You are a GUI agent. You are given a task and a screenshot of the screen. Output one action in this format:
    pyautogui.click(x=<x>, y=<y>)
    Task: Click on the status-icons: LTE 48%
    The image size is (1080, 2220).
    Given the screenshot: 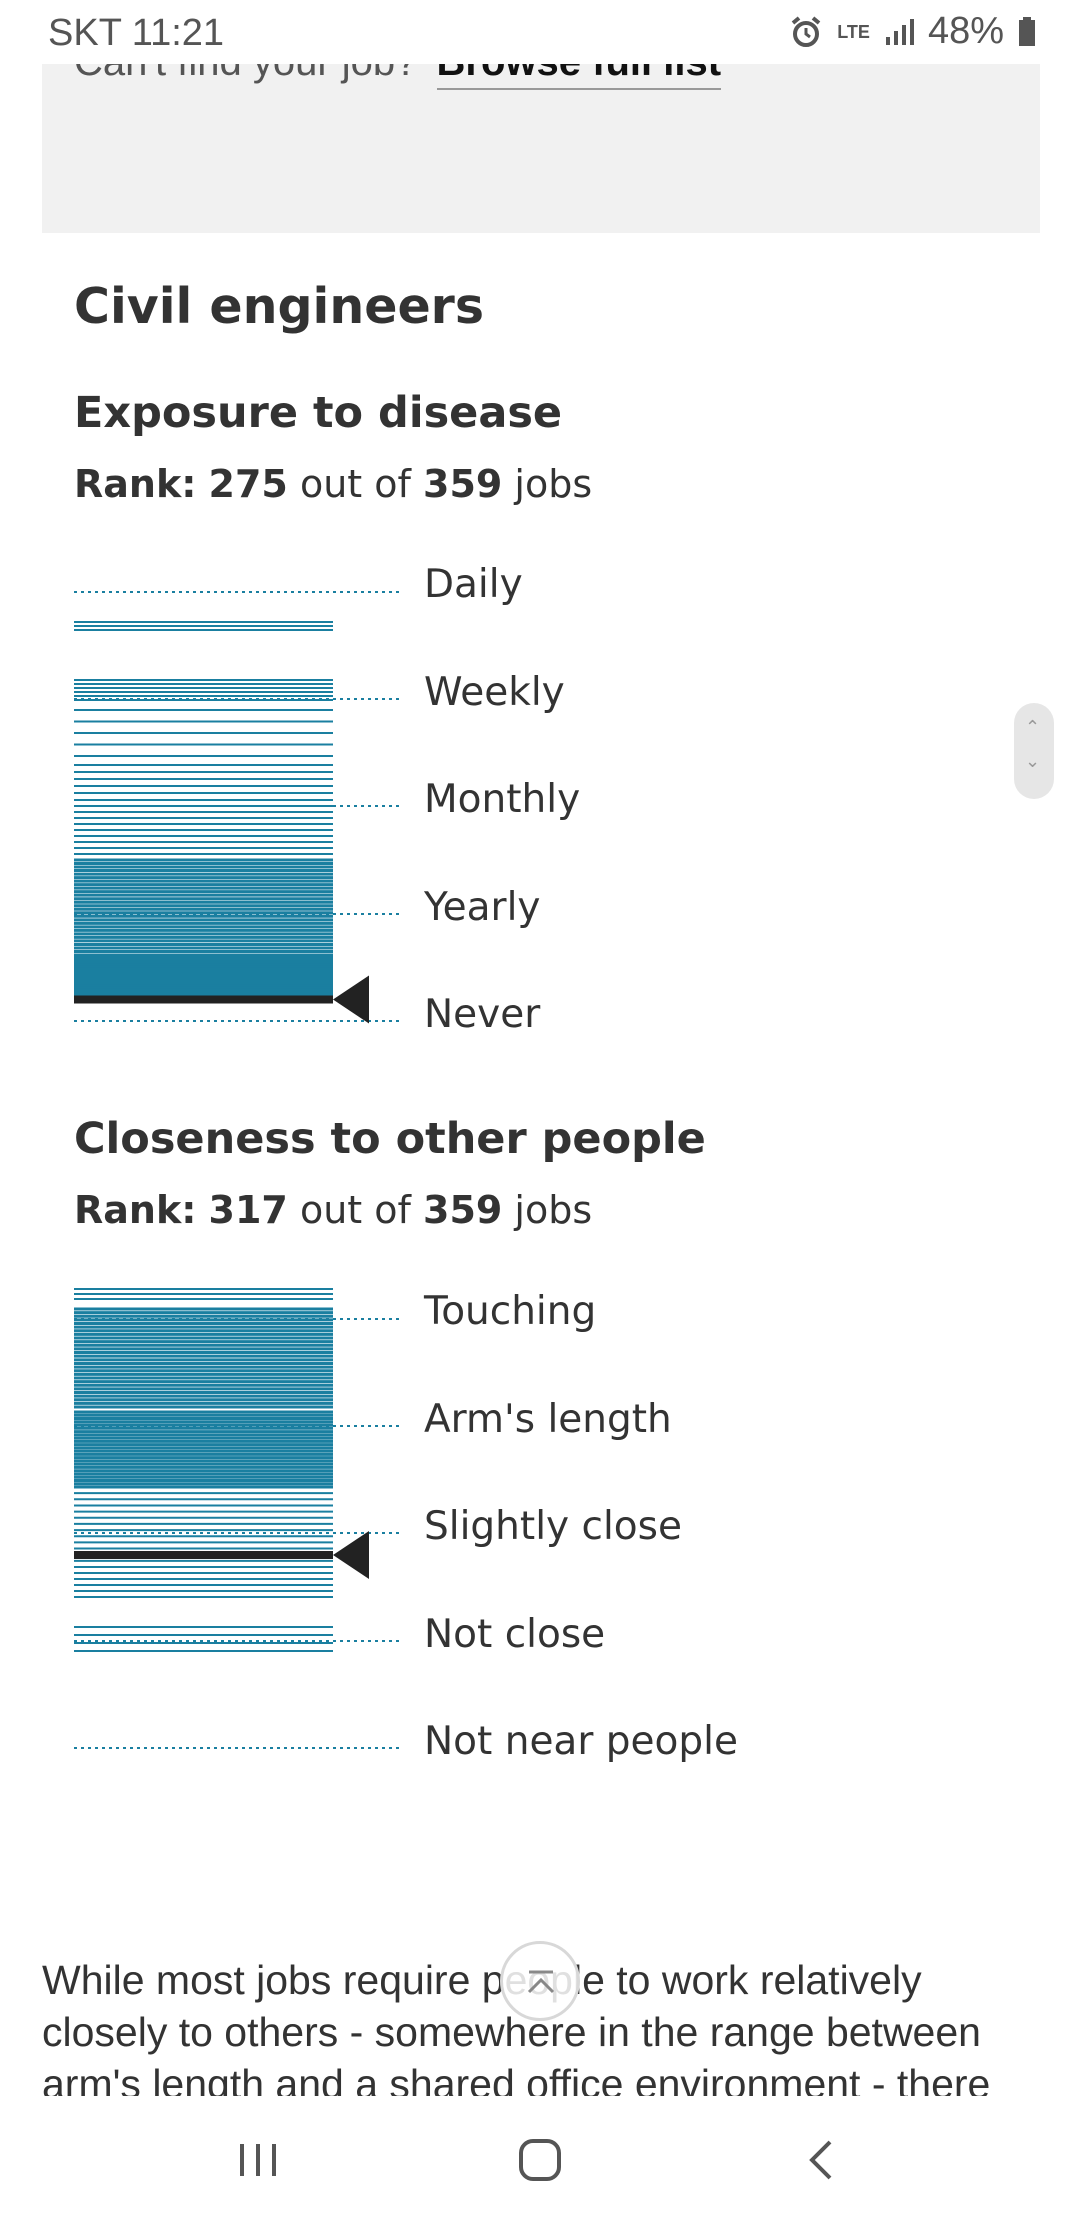 What is the action you would take?
    pyautogui.click(x=912, y=31)
    